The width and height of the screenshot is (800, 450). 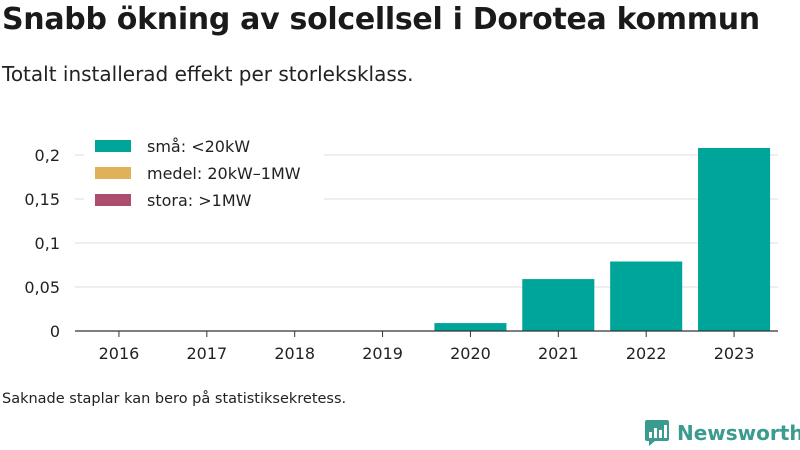 What do you see at coordinates (198, 146) in the screenshot?
I see `legend-label: små: <20kW` at bounding box center [198, 146].